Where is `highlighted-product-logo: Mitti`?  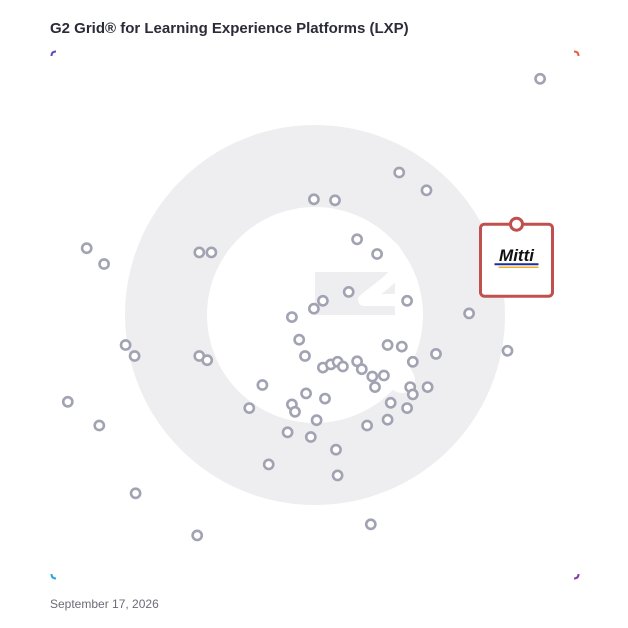
highlighted-product-logo: Mitti is located at coordinates (517, 255).